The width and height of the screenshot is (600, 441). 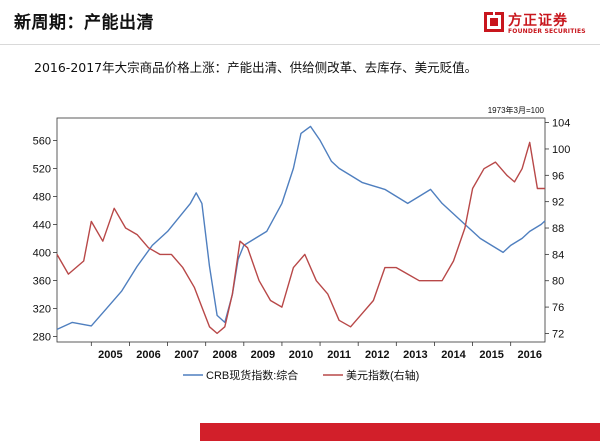 What do you see at coordinates (42, 197) in the screenshot?
I see `y-left-tick-label: 480` at bounding box center [42, 197].